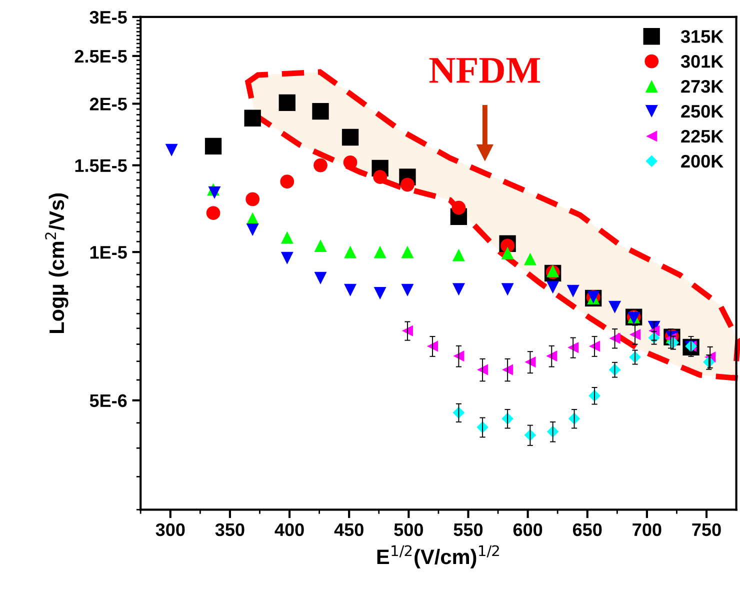 The image size is (740, 606). What do you see at coordinates (702, 136) in the screenshot?
I see `legend-label: 225K` at bounding box center [702, 136].